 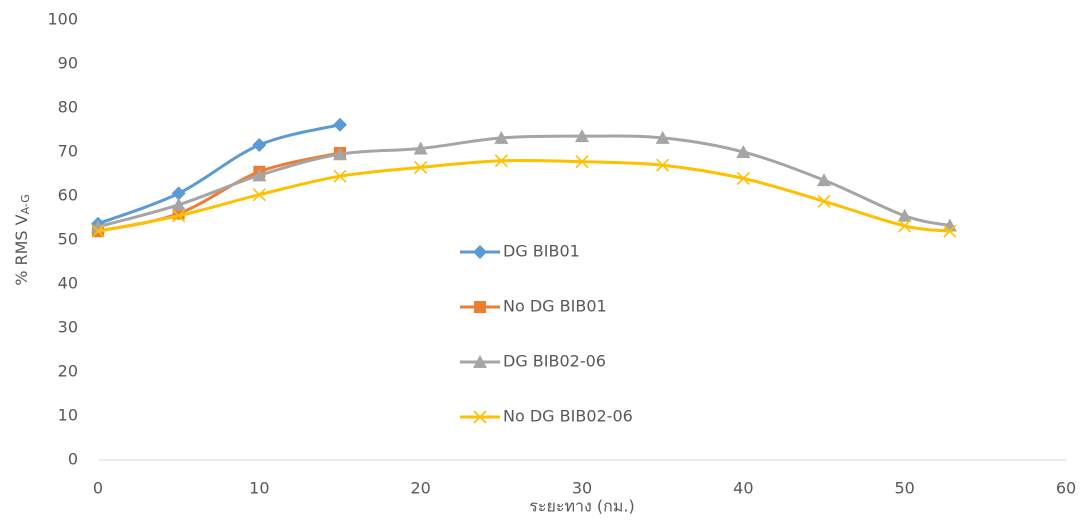 I want to click on legend-item: No DG BIB01, so click(x=533, y=306).